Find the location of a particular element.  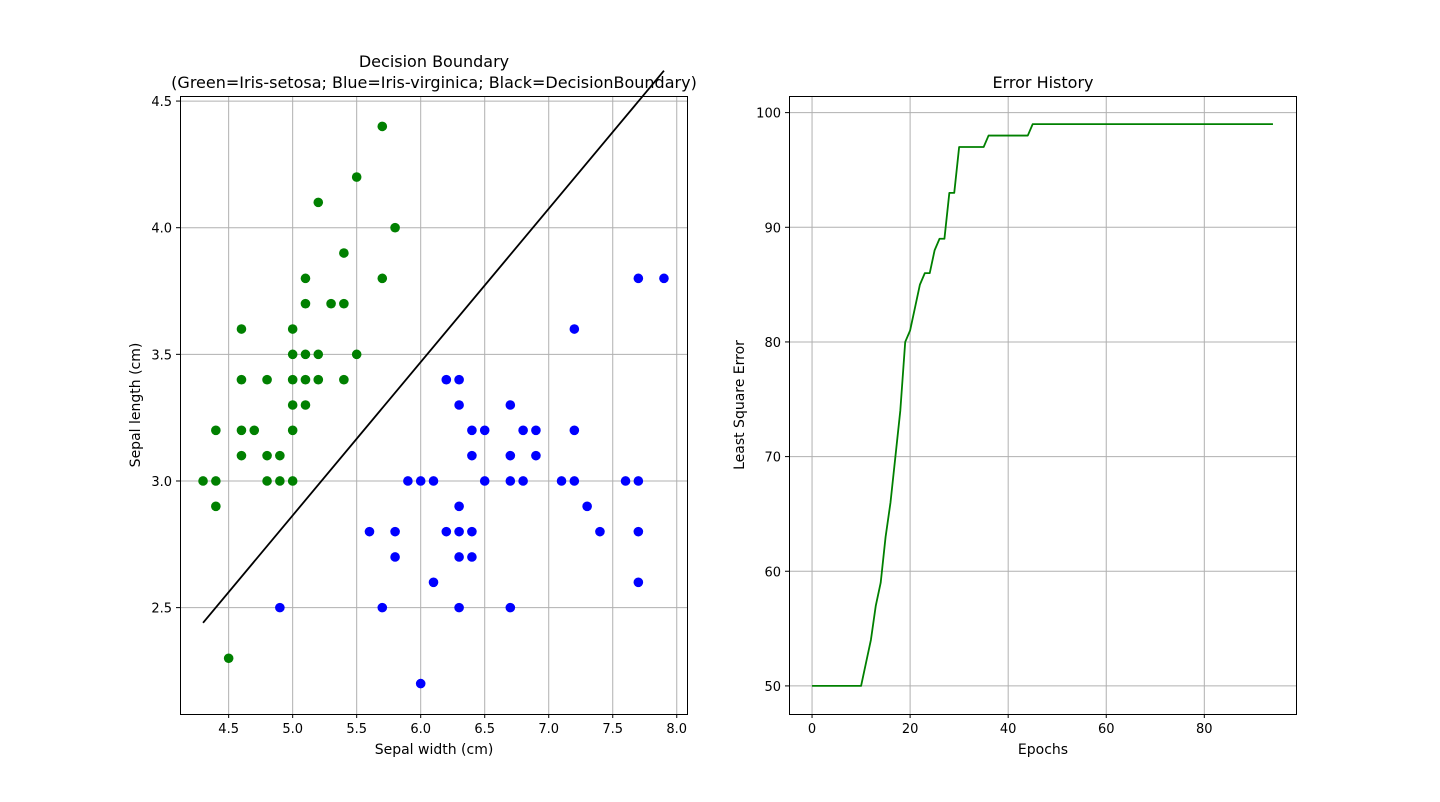

x-axis-label: Sepal width (cm) is located at coordinates (434, 750).